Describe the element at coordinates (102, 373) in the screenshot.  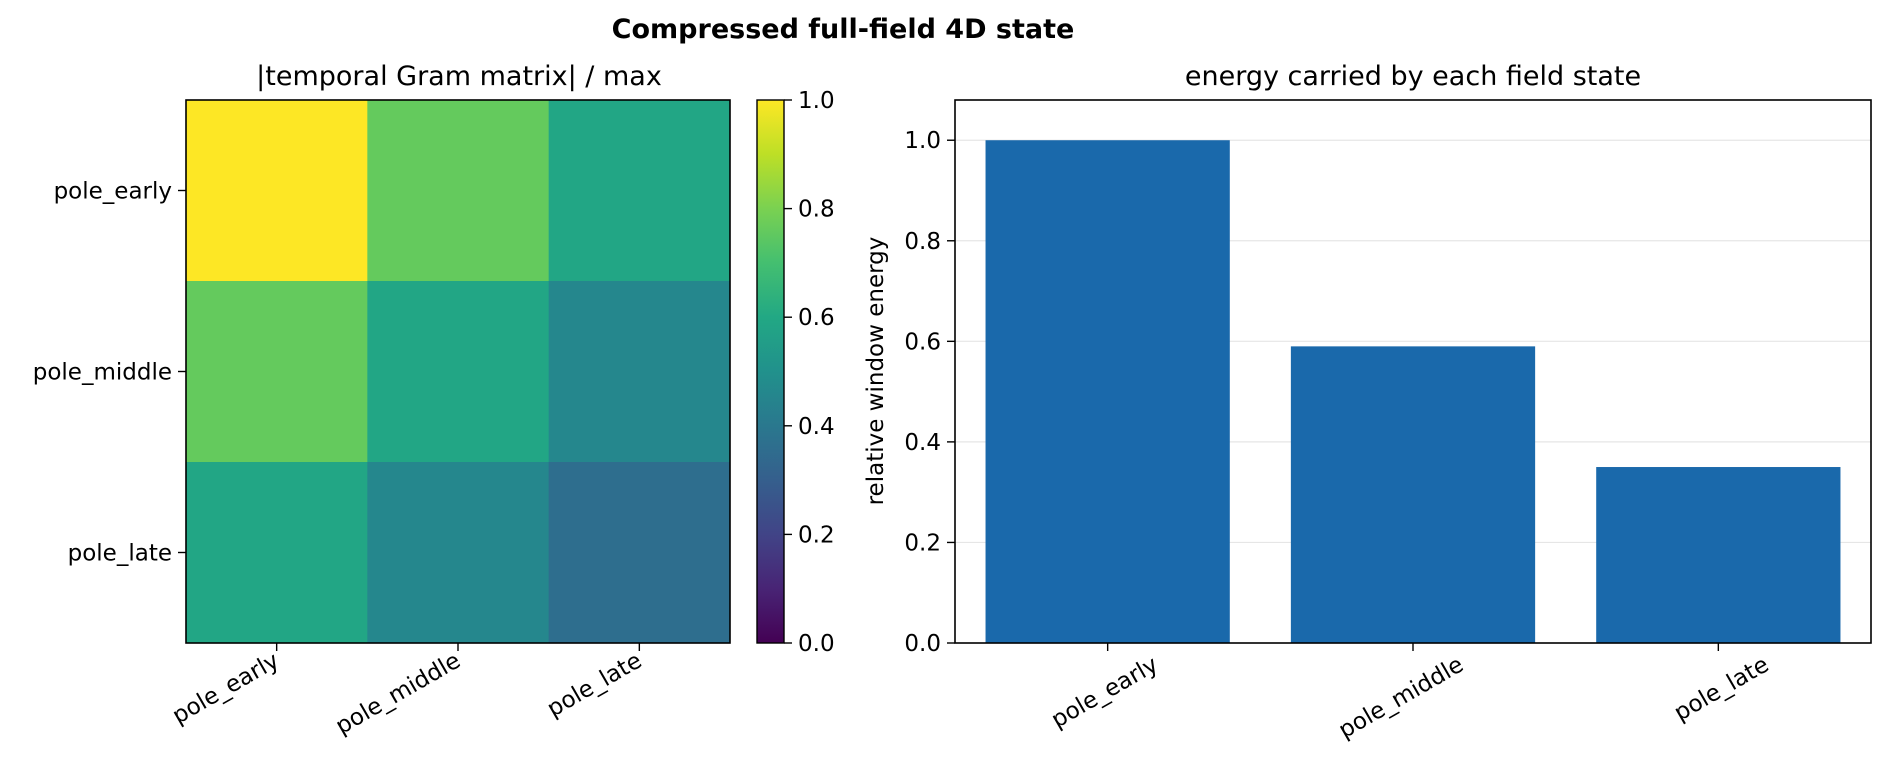
I see `heatmap-y-tick-label: pole_middle` at that location.